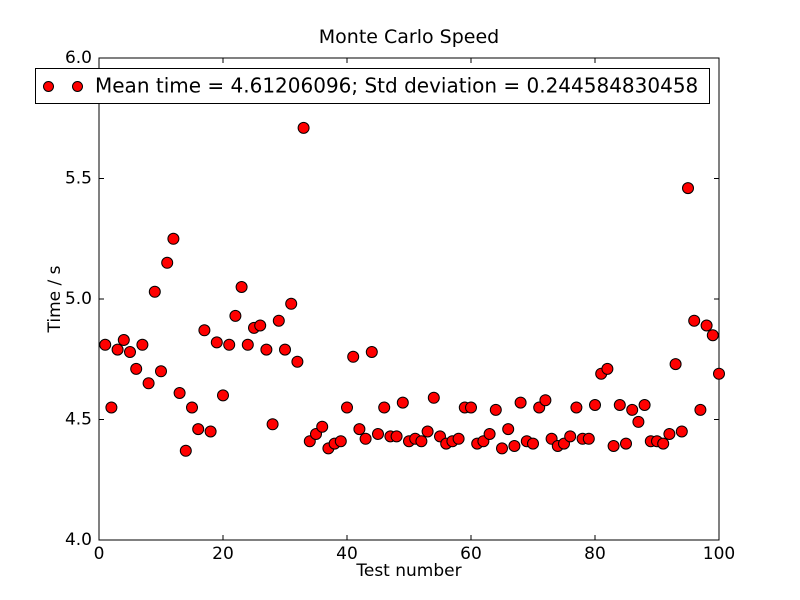 The image size is (800, 600). Describe the element at coordinates (78, 299) in the screenshot. I see `y-tick-label: 5.0` at that location.